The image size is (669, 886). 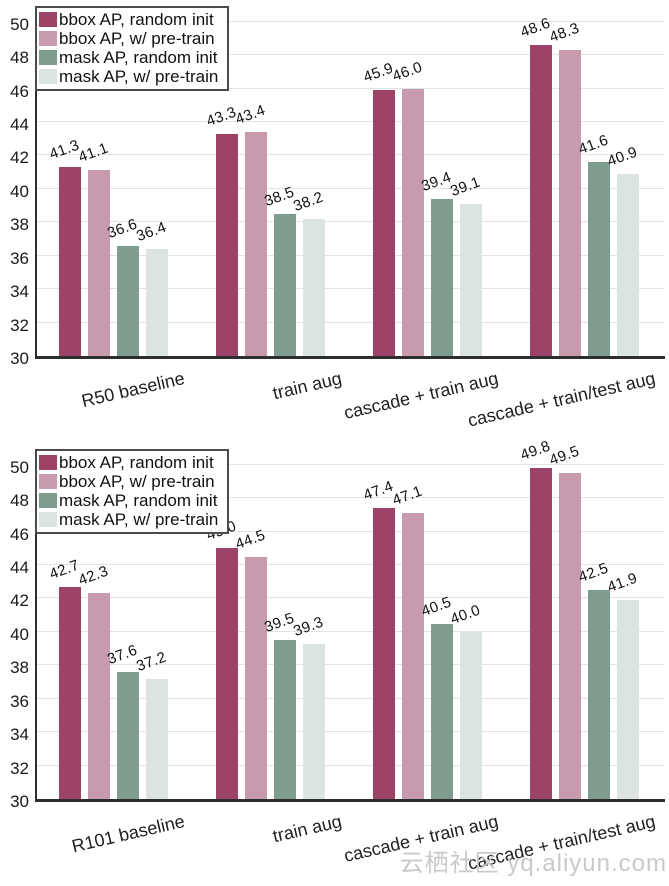 What do you see at coordinates (122, 654) in the screenshot?
I see `bar-value-label: 37.6` at bounding box center [122, 654].